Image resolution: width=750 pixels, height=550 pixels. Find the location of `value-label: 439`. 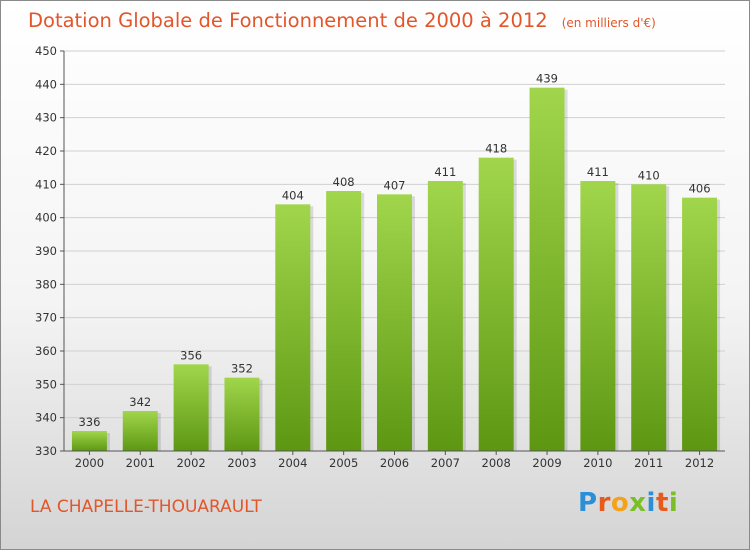

value-label: 439 is located at coordinates (547, 79).